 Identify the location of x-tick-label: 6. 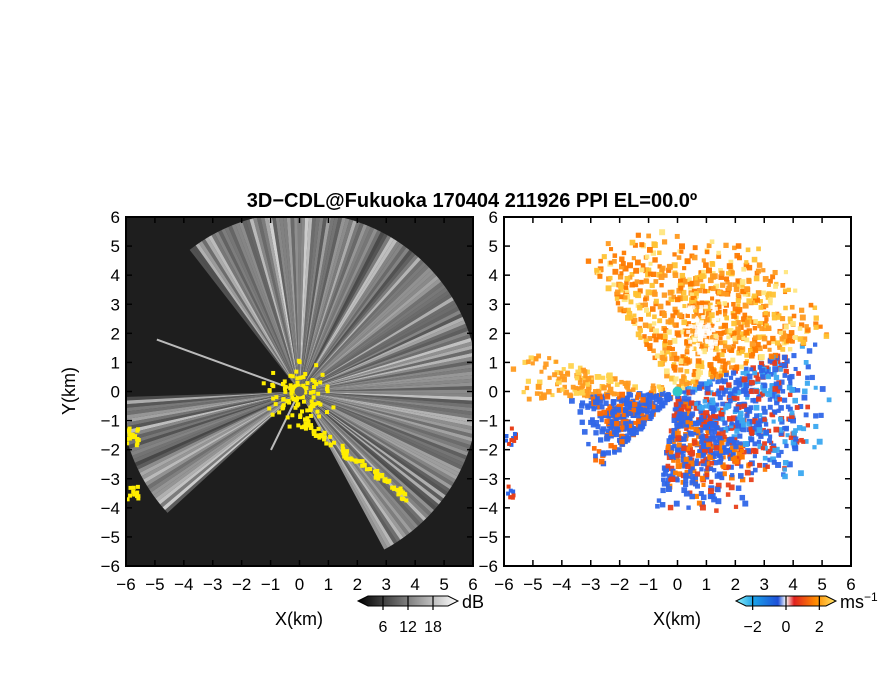
(472, 584).